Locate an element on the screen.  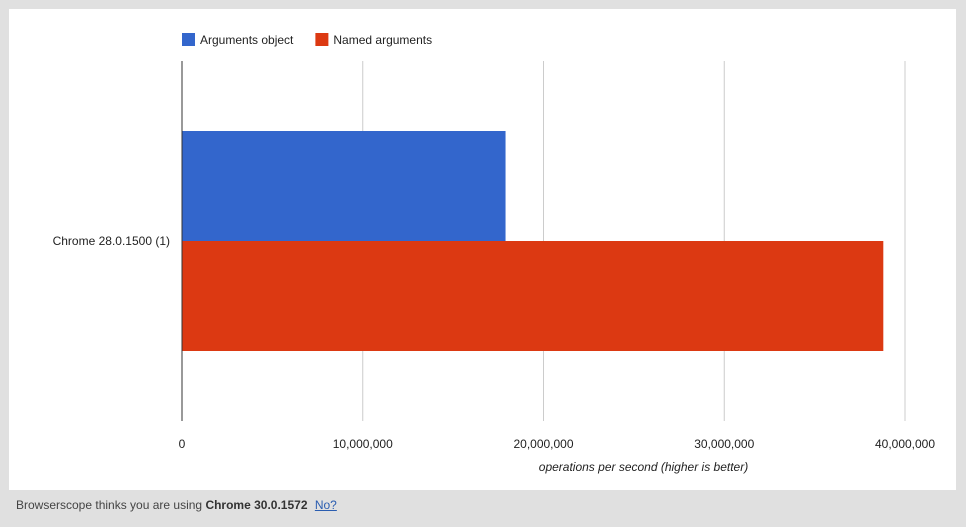
bar is located at coordinates (344, 186).